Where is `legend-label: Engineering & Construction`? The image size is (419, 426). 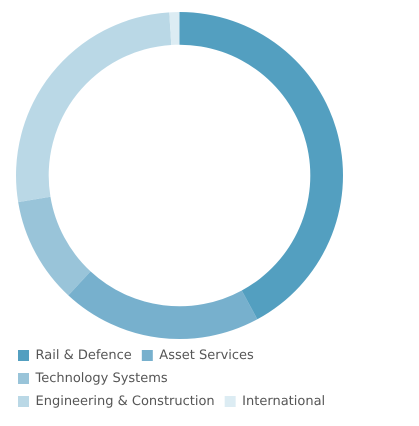 legend-label: Engineering & Construction is located at coordinates (125, 401).